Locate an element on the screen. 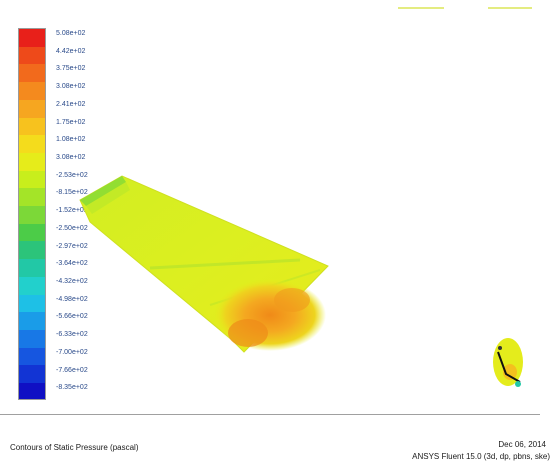 The height and width of the screenshot is (473, 556). legend-label: -5.66e+02 is located at coordinates (72, 317).